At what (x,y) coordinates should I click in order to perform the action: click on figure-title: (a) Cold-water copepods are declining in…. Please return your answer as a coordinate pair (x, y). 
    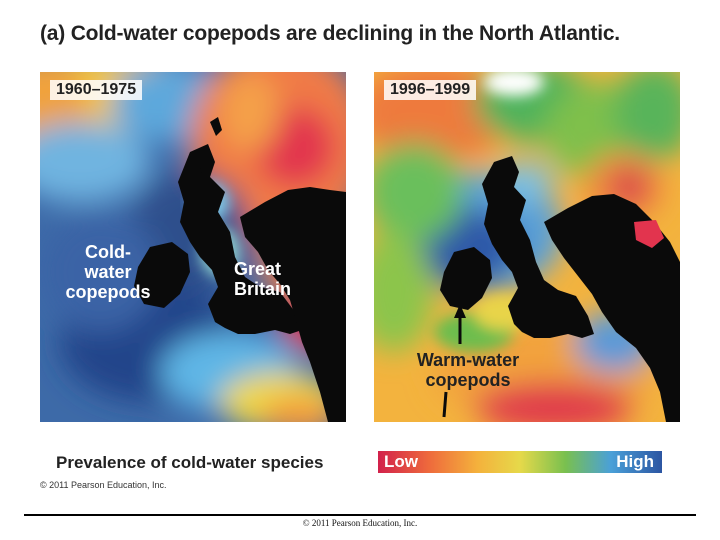
    Looking at the image, I should click on (330, 33).